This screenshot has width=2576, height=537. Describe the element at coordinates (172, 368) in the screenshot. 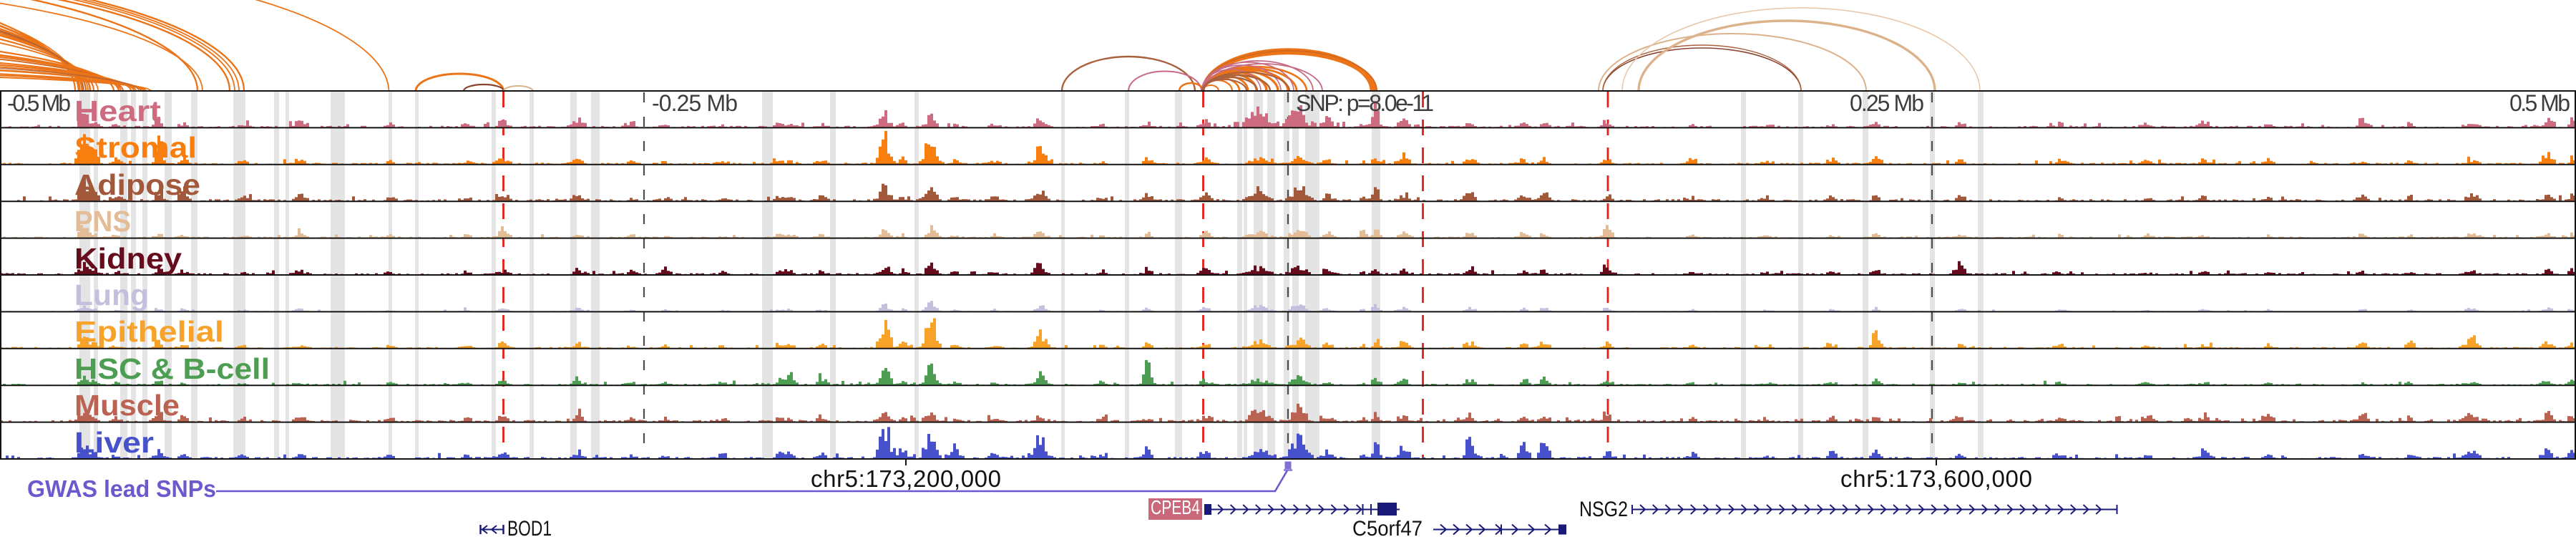

I see `svg-text: HSC & B-cell` at that location.